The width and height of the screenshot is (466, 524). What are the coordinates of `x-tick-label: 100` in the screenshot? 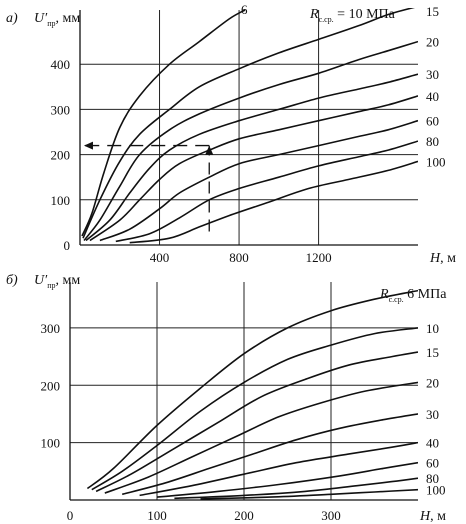 It's located at (157, 515).